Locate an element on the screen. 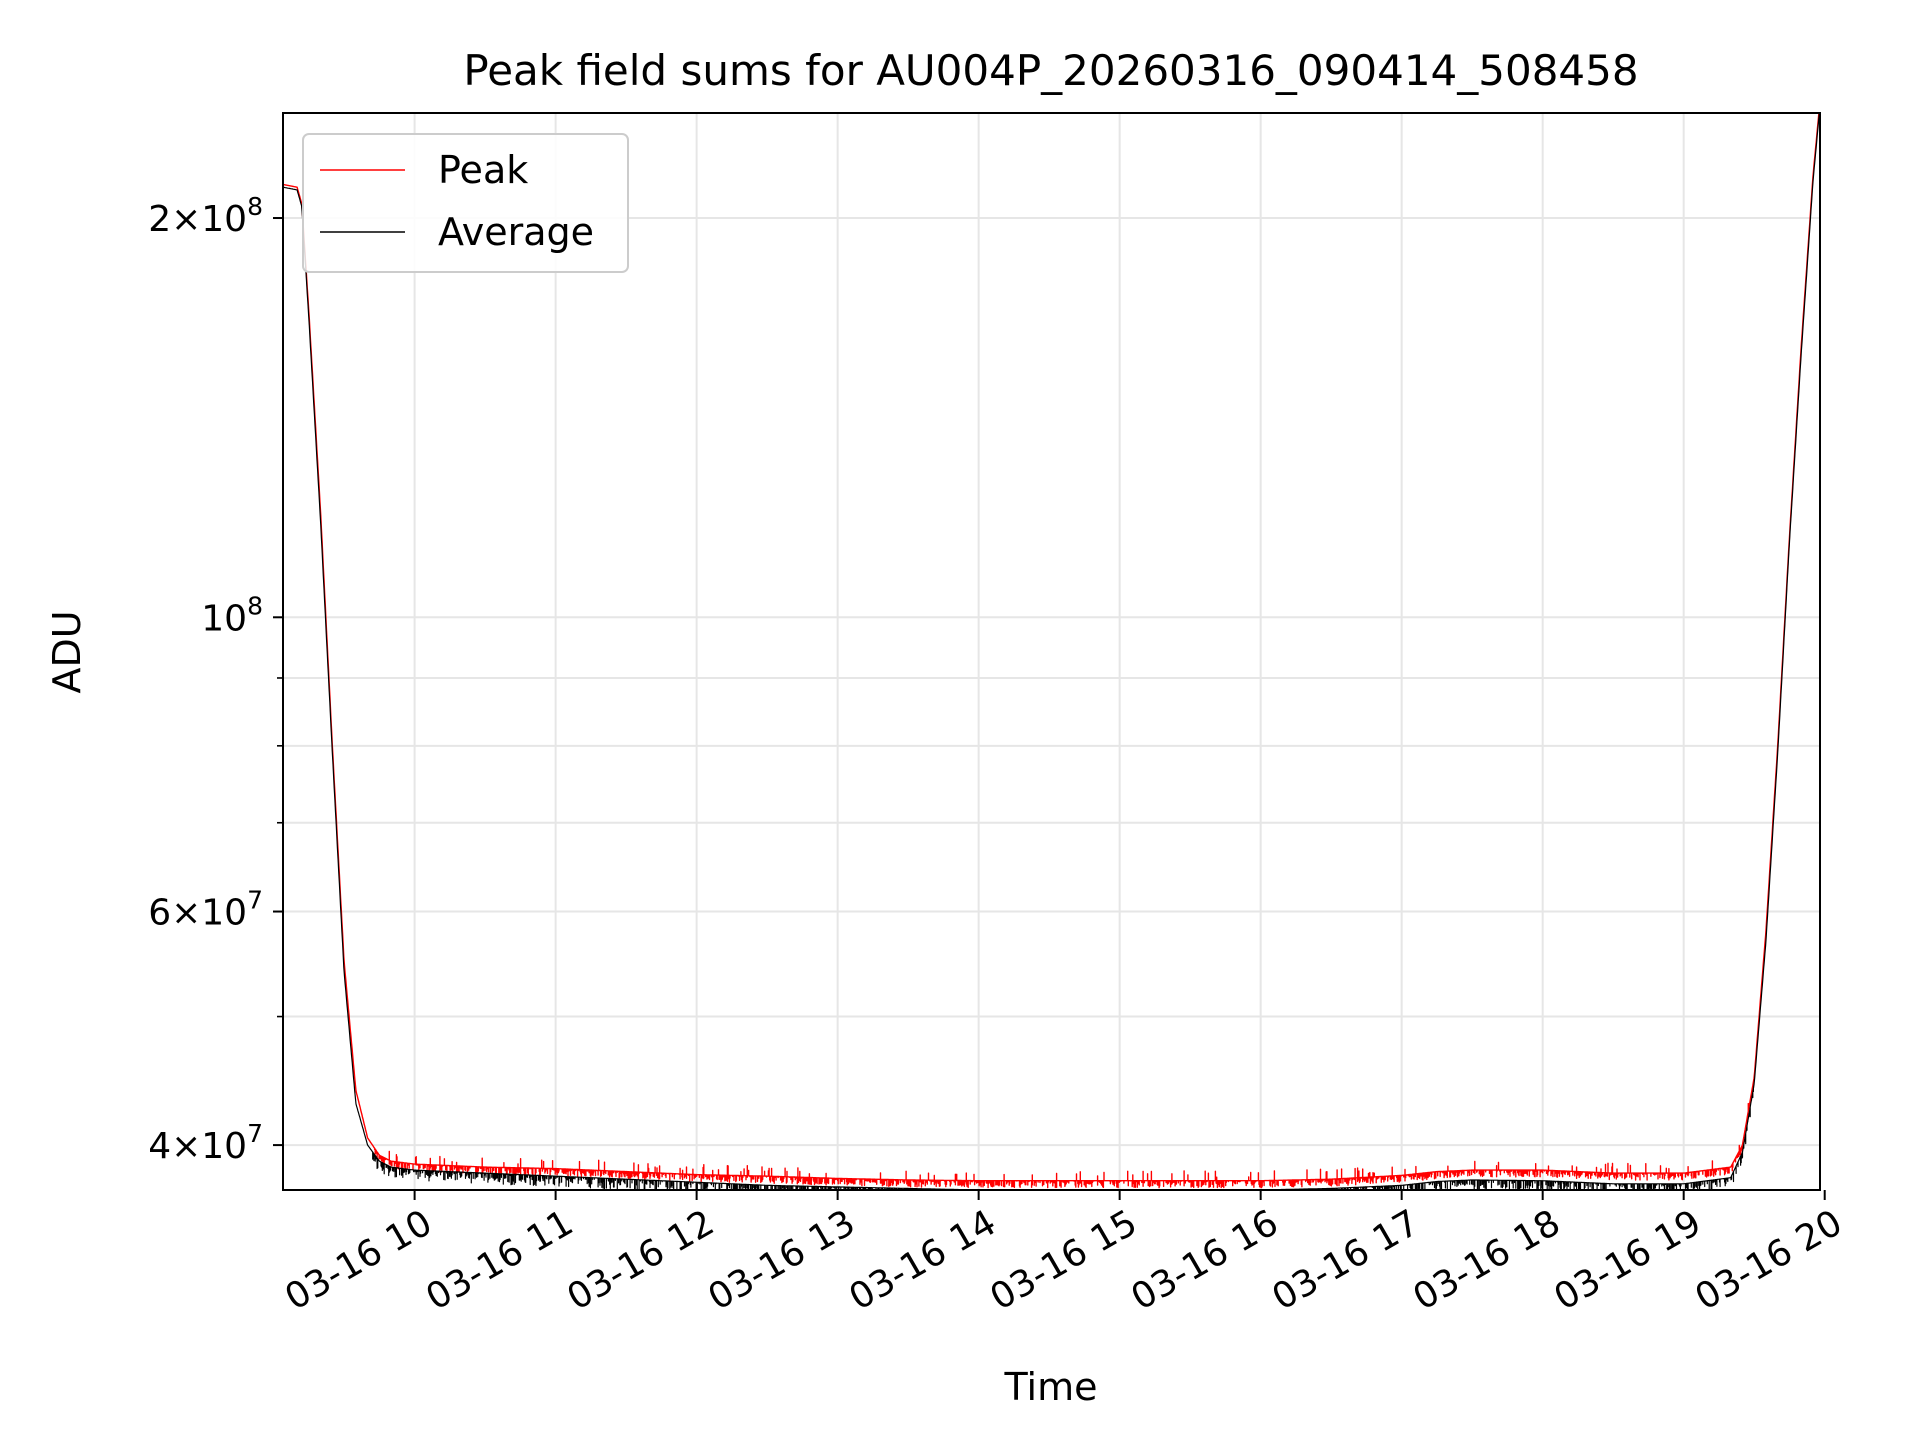 The image size is (1920, 1440). legend-peak-label: Peak is located at coordinates (483, 170).